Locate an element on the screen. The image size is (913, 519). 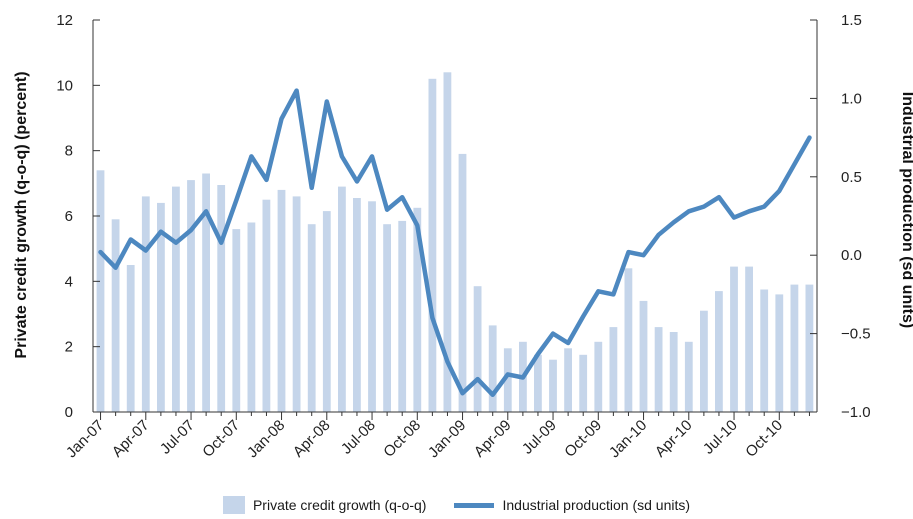
right-tick-label: 1.5 is located at coordinates (851, 20).